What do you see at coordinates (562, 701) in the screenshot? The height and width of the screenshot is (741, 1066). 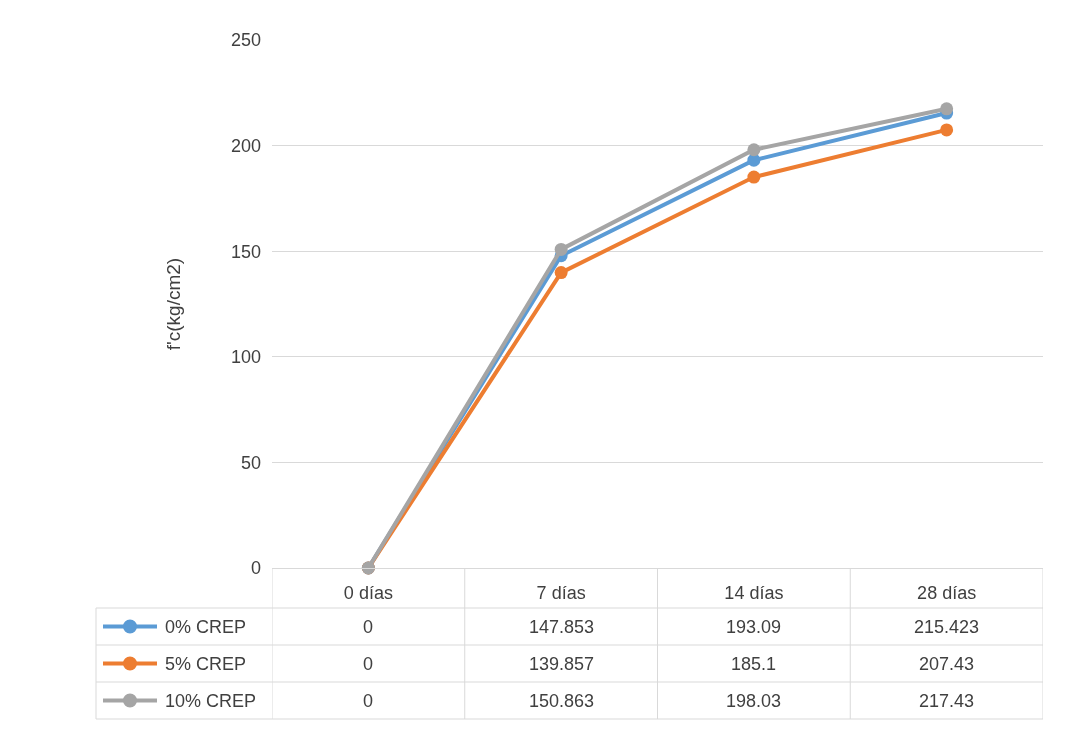 I see `data-label: 150.863` at bounding box center [562, 701].